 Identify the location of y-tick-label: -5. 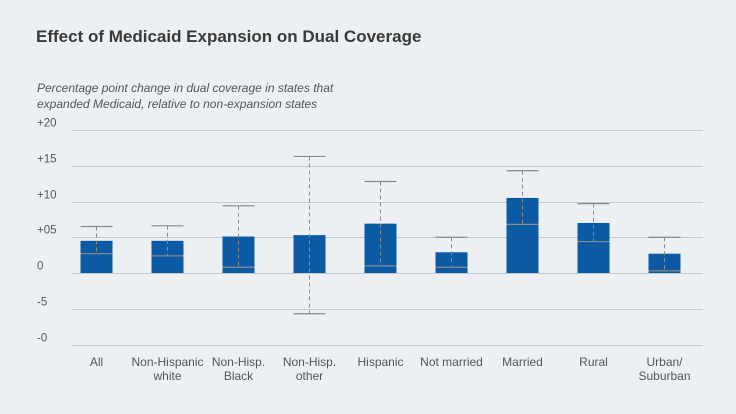
(42, 303).